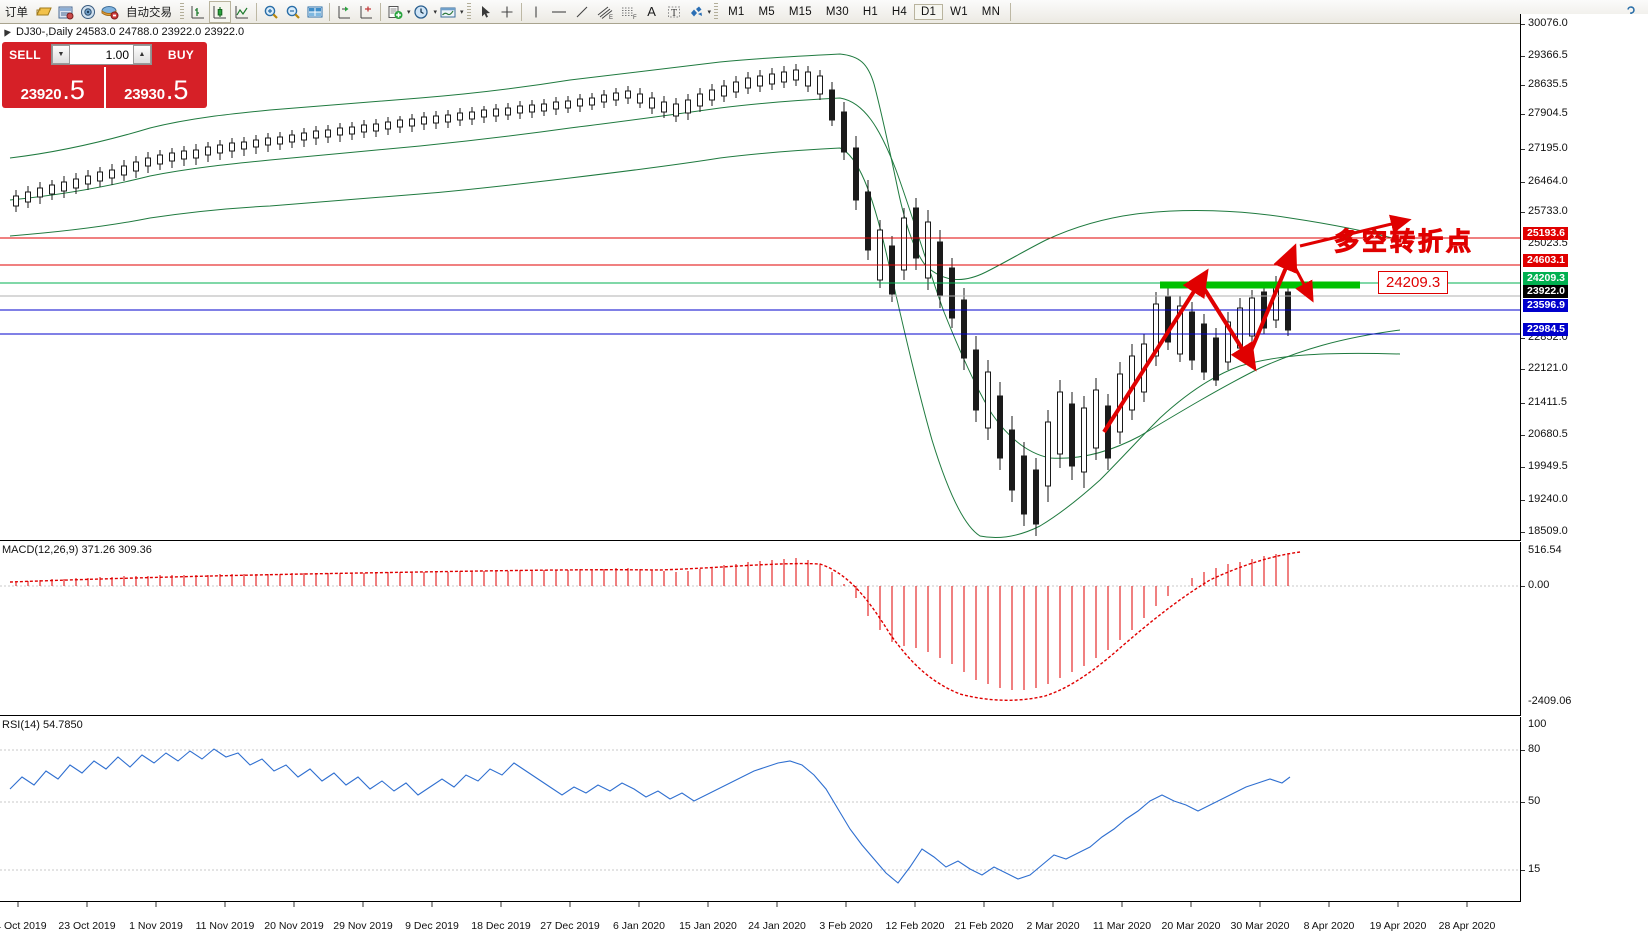  Describe the element at coordinates (605, 12) in the screenshot. I see `equidistant-channel-icon: E` at that location.